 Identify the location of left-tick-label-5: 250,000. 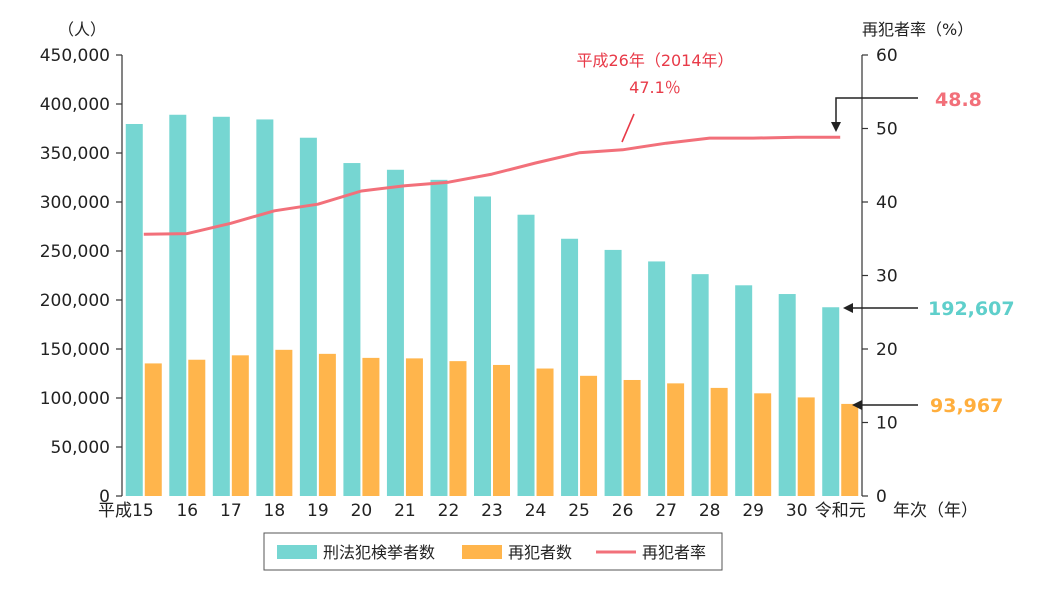
(75, 252).